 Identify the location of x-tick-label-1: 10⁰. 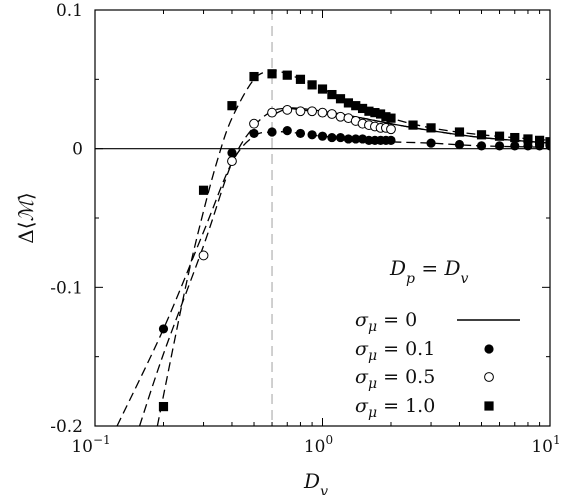
(318, 445).